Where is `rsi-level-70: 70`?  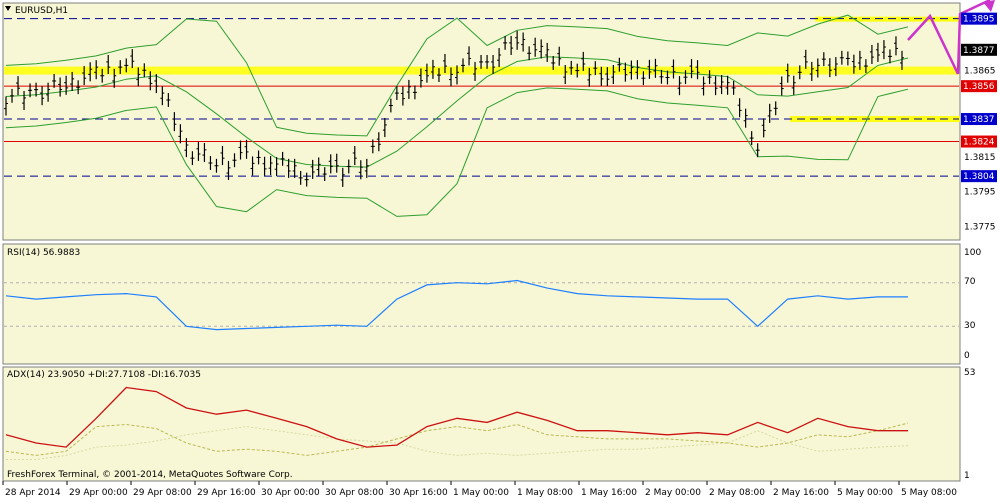 rsi-level-70: 70 is located at coordinates (970, 282).